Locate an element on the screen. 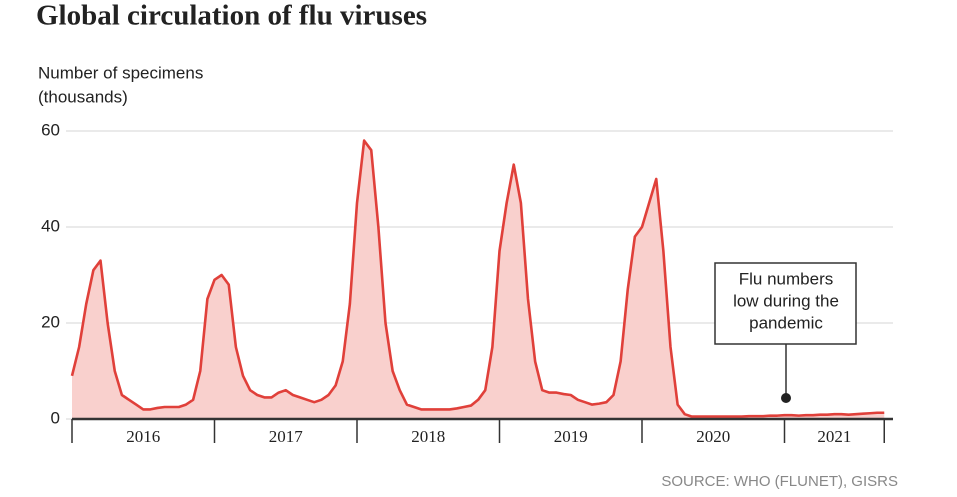 The image size is (957, 497). x-tick-label: 2019 is located at coordinates (571, 436).